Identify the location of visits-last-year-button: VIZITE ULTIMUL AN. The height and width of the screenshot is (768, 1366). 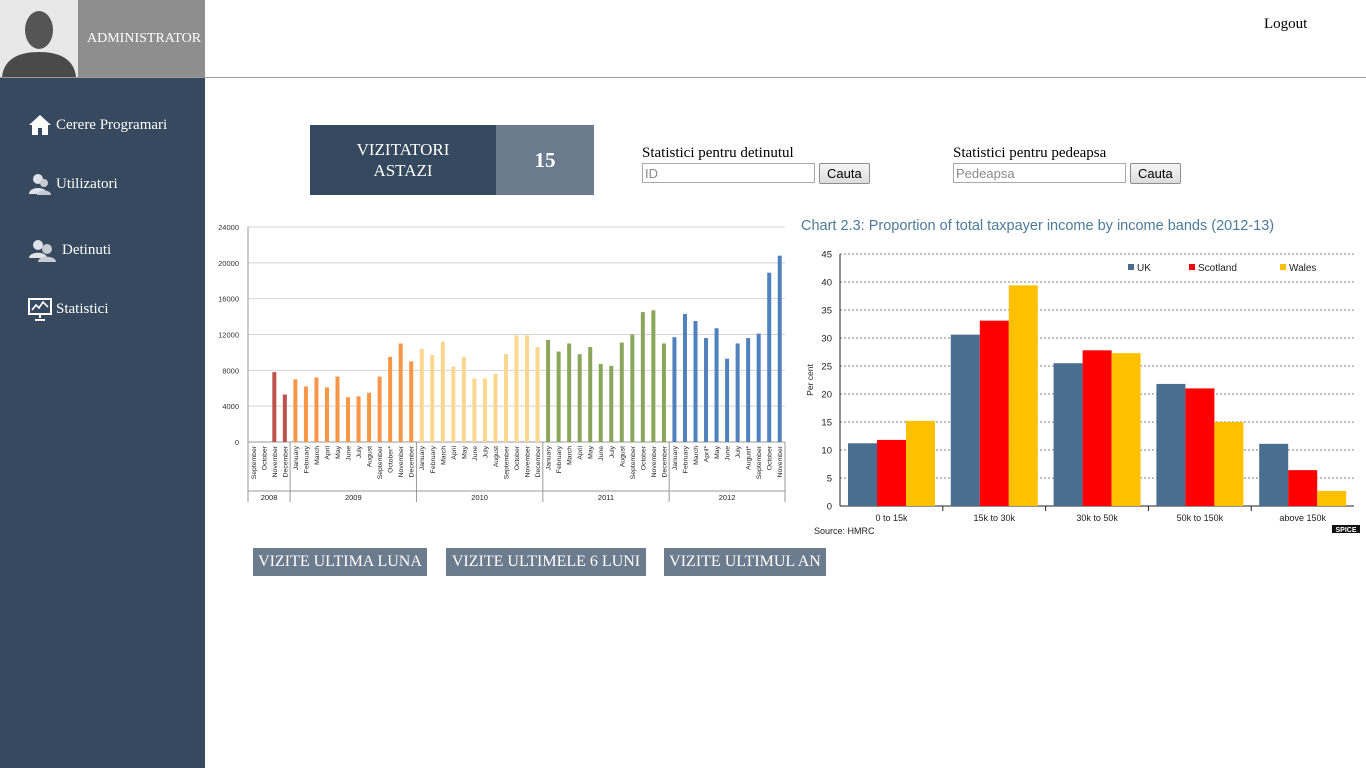
(745, 562).